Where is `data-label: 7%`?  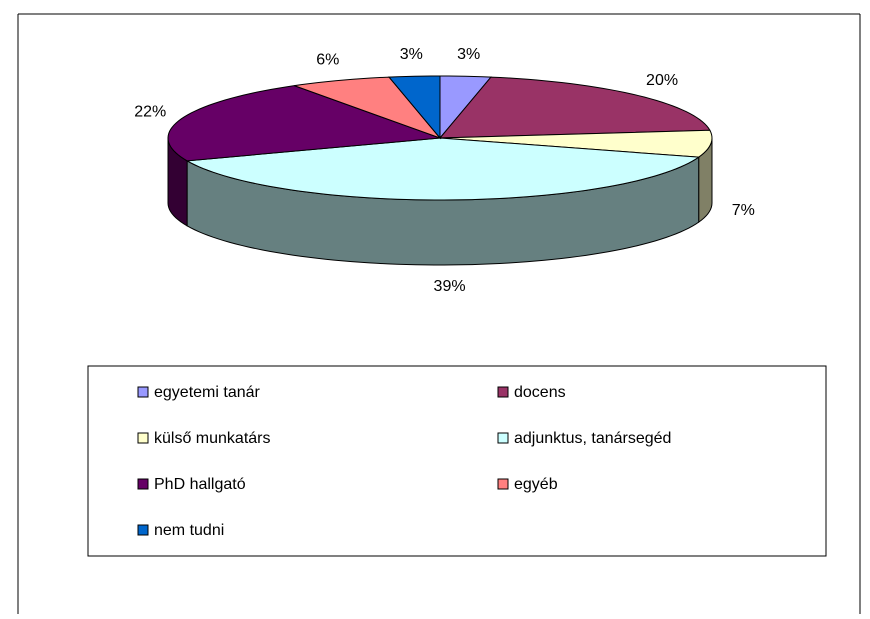 data-label: 7% is located at coordinates (743, 210).